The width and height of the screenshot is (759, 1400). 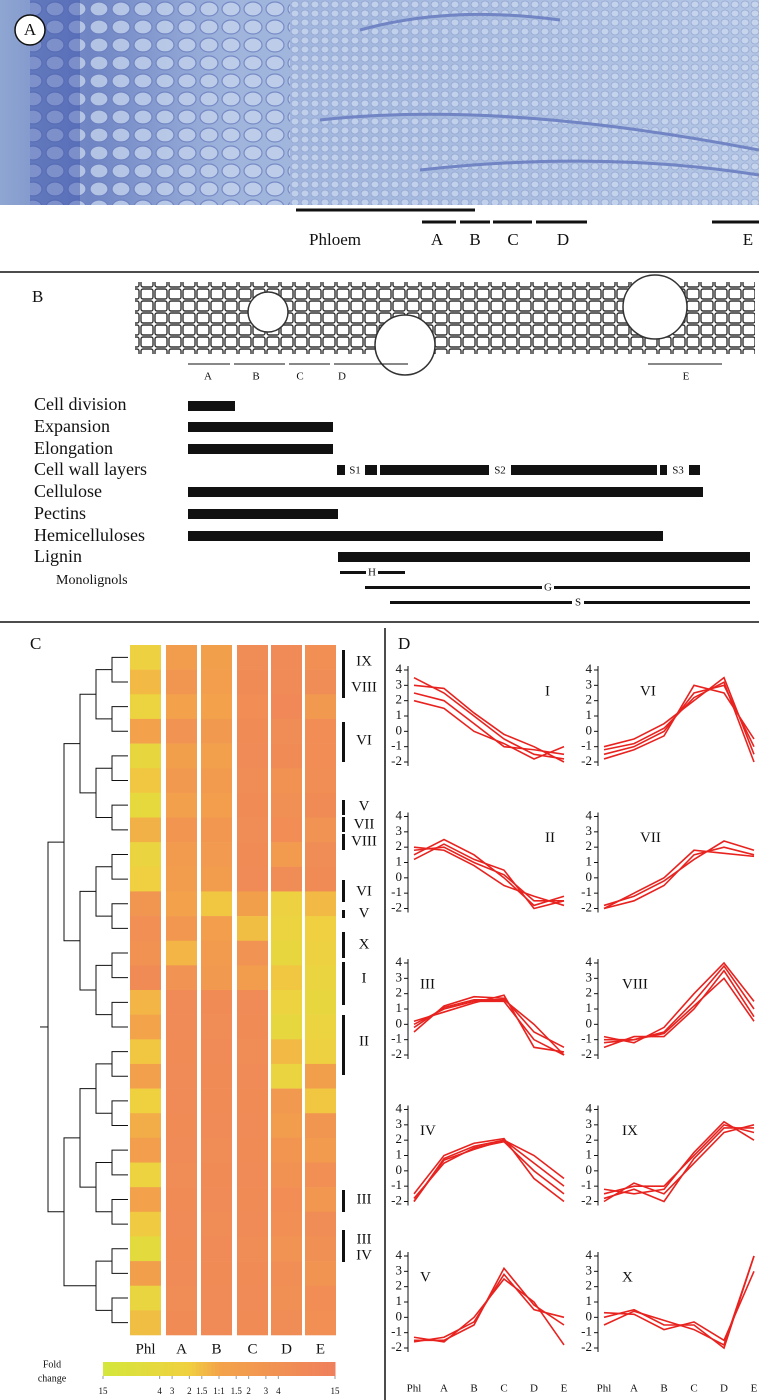 What do you see at coordinates (248, 1391) in the screenshot?
I see `colorbar-tick-label: 2` at bounding box center [248, 1391].